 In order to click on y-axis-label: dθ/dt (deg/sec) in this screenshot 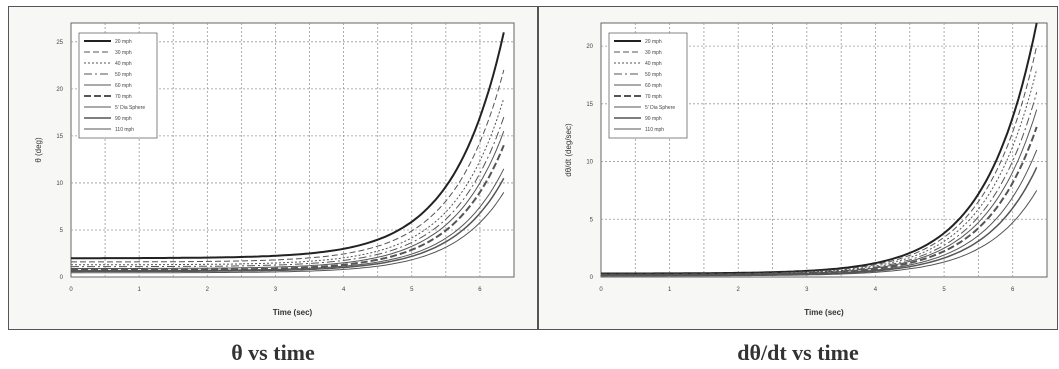, I will do `click(568, 150)`.